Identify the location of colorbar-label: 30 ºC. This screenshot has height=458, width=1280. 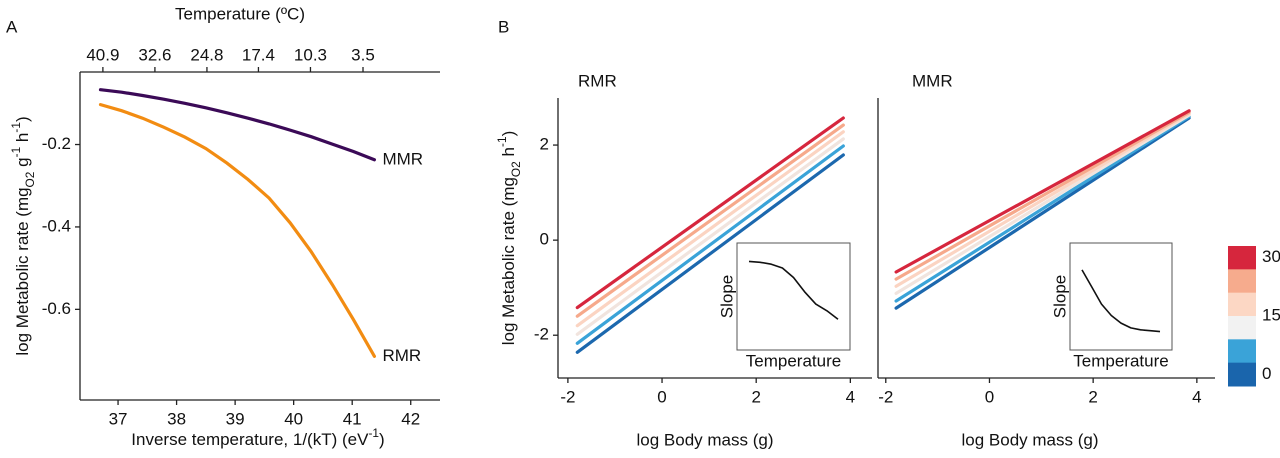
(1271, 256).